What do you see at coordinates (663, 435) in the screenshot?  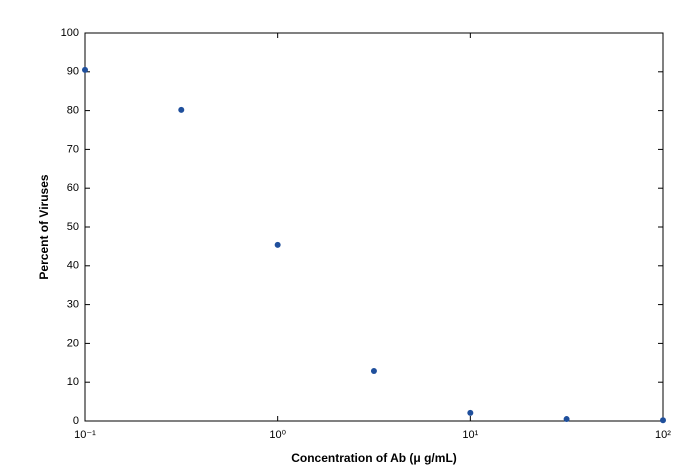 I see `x-tick-label: 10²` at bounding box center [663, 435].